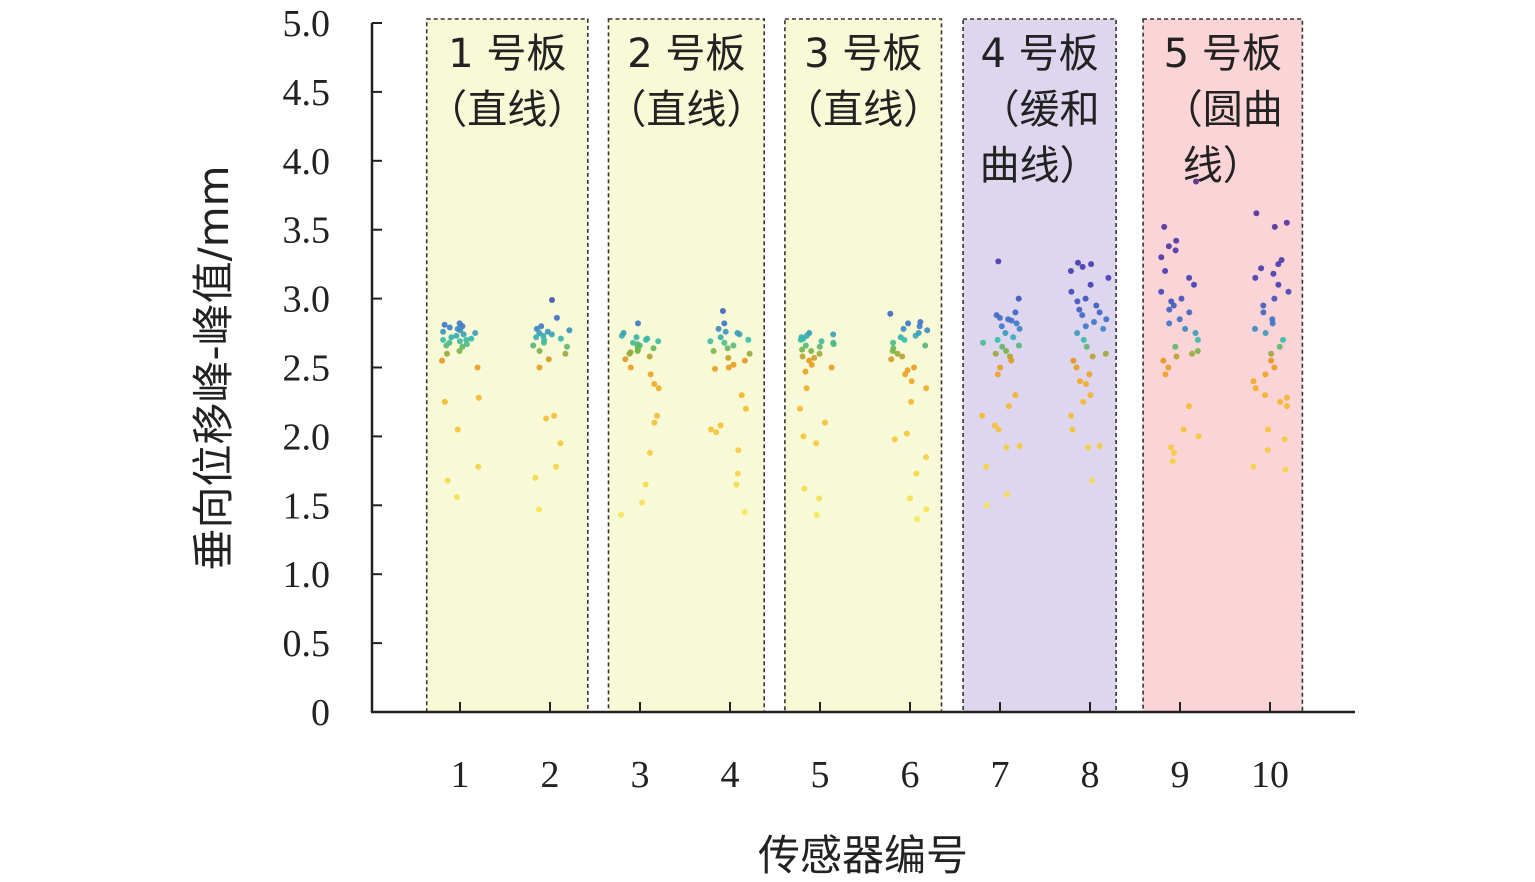 This screenshot has height=882, width=1535. Describe the element at coordinates (320, 713) in the screenshot. I see `y-tick-label: 0` at that location.